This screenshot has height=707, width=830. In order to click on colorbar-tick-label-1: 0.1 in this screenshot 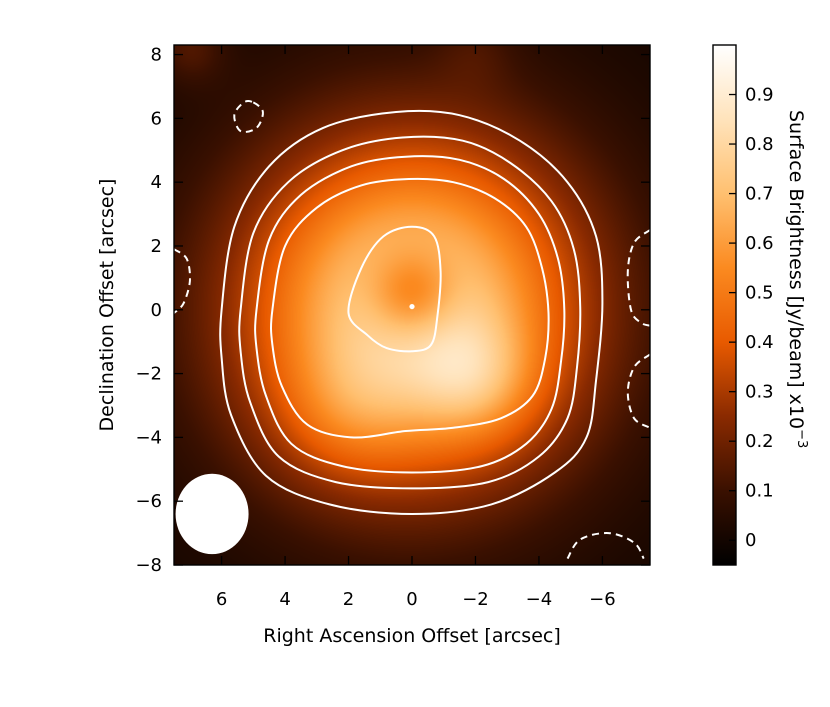, I will do `click(759, 491)`.